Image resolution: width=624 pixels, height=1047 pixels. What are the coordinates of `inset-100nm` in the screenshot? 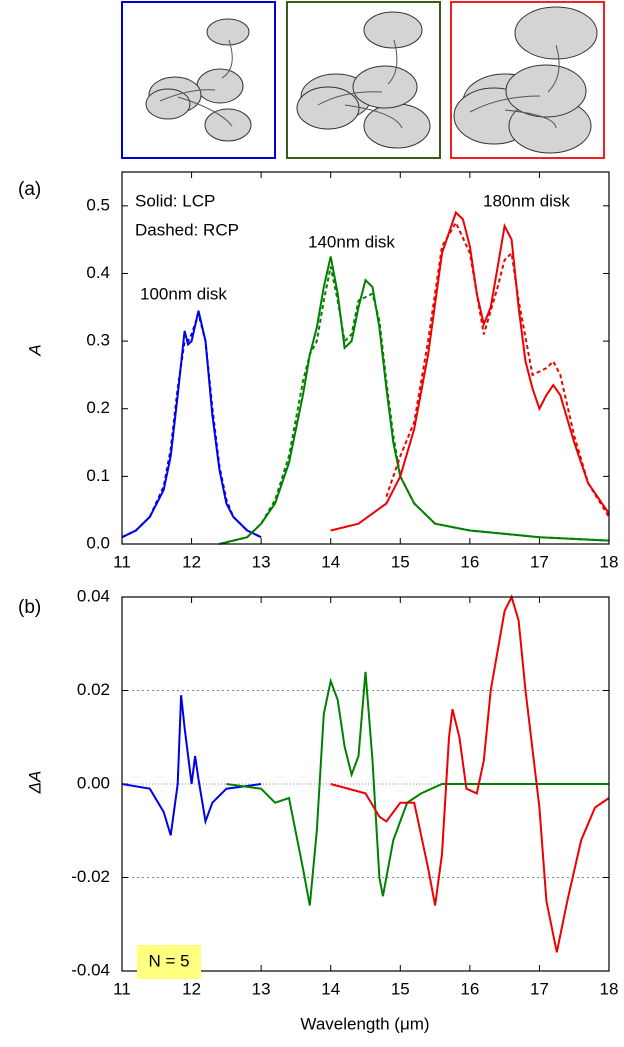 It's located at (198, 80).